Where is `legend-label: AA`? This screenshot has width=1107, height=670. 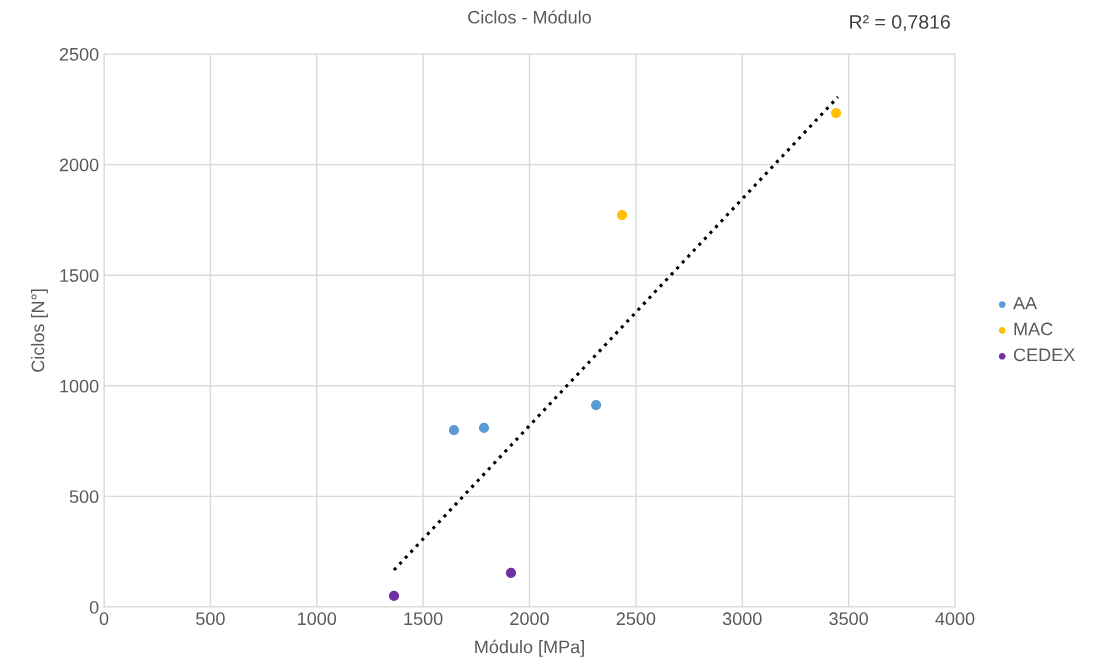
legend-label: AA is located at coordinates (1025, 303).